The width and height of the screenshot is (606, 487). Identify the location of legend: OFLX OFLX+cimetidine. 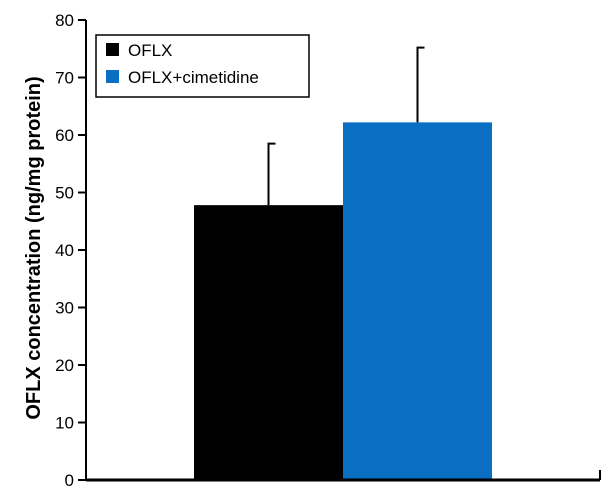
(202, 66).